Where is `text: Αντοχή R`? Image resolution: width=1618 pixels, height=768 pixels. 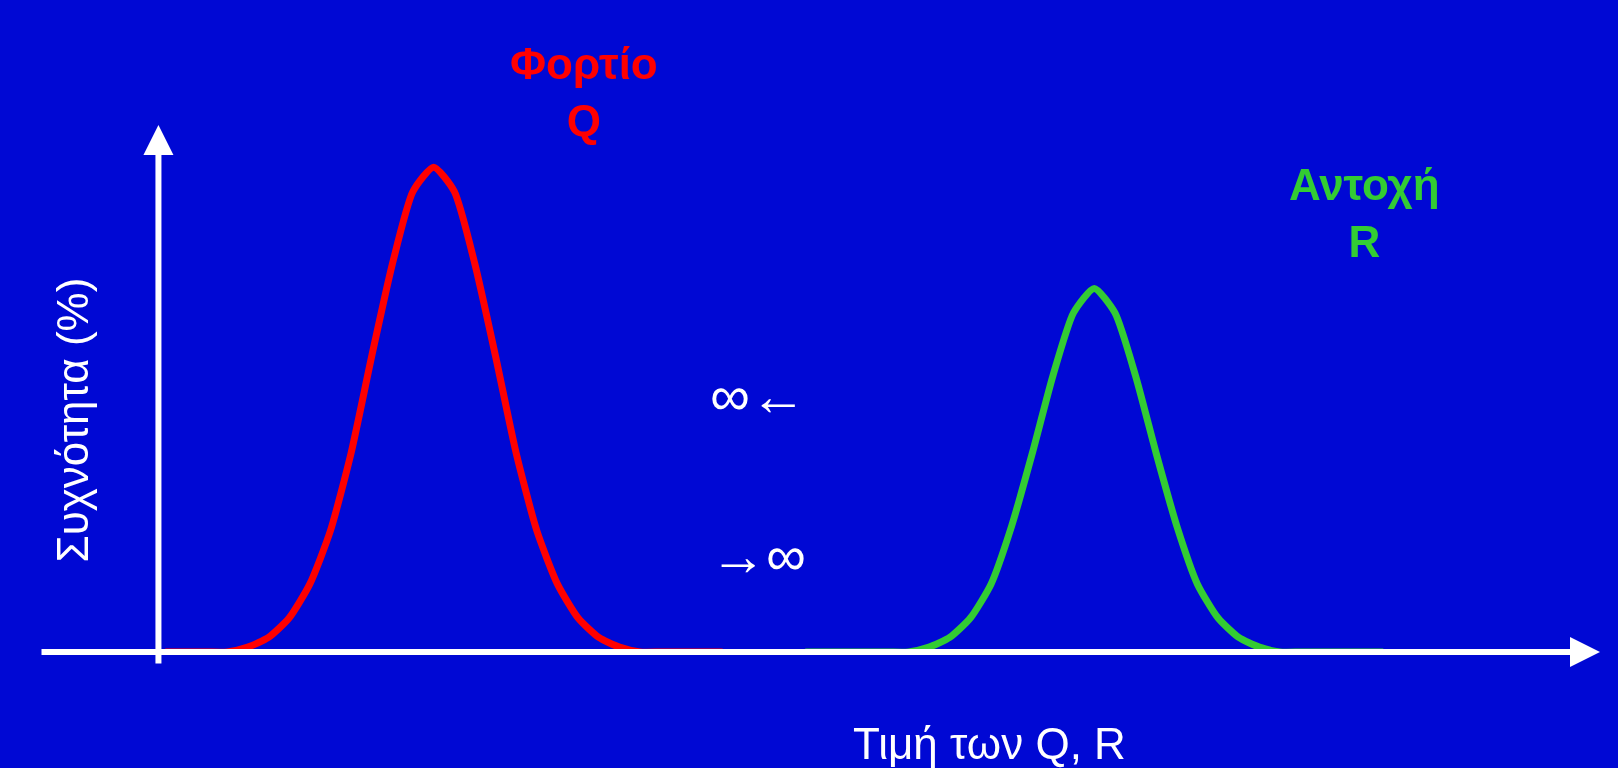 text: Αντοχή R is located at coordinates (1364, 213).